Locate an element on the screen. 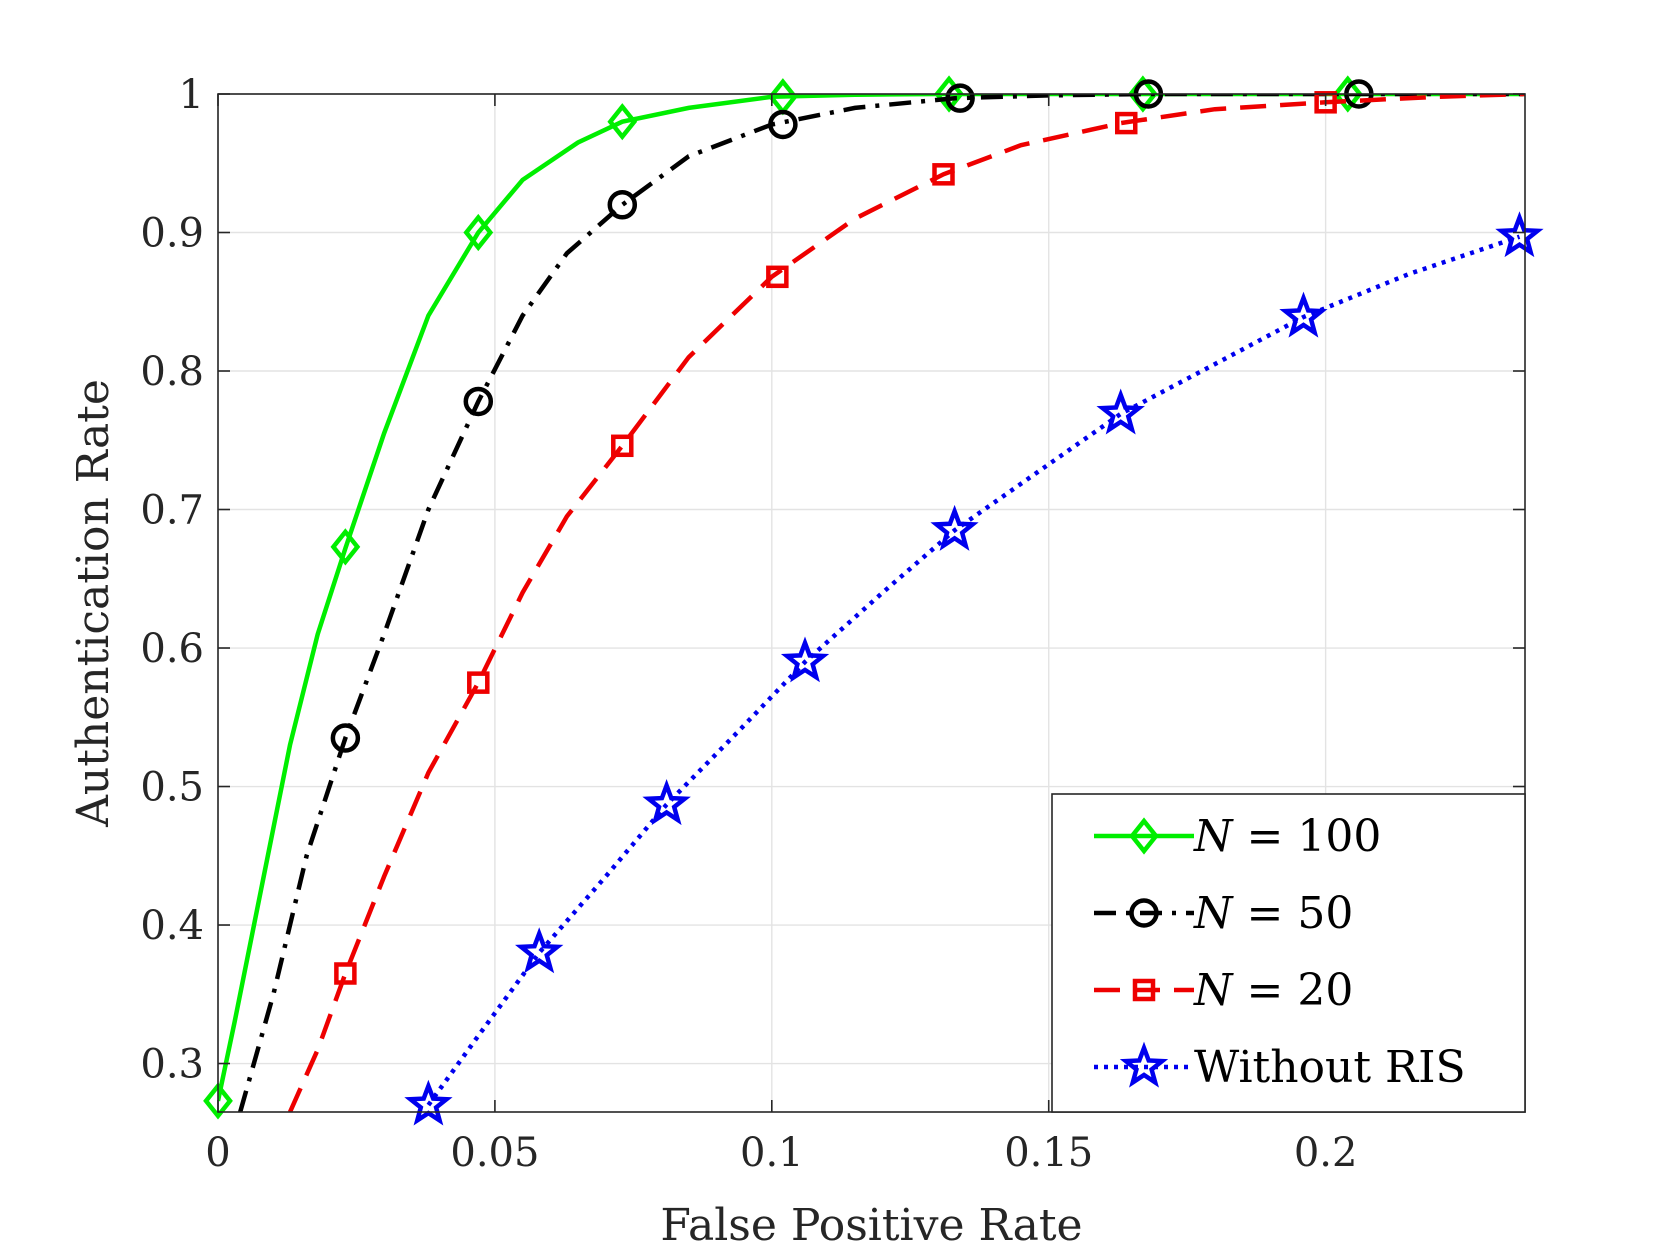 This screenshot has height=1246, width=1661. legend-entry: N = 50 is located at coordinates (1223, 913).